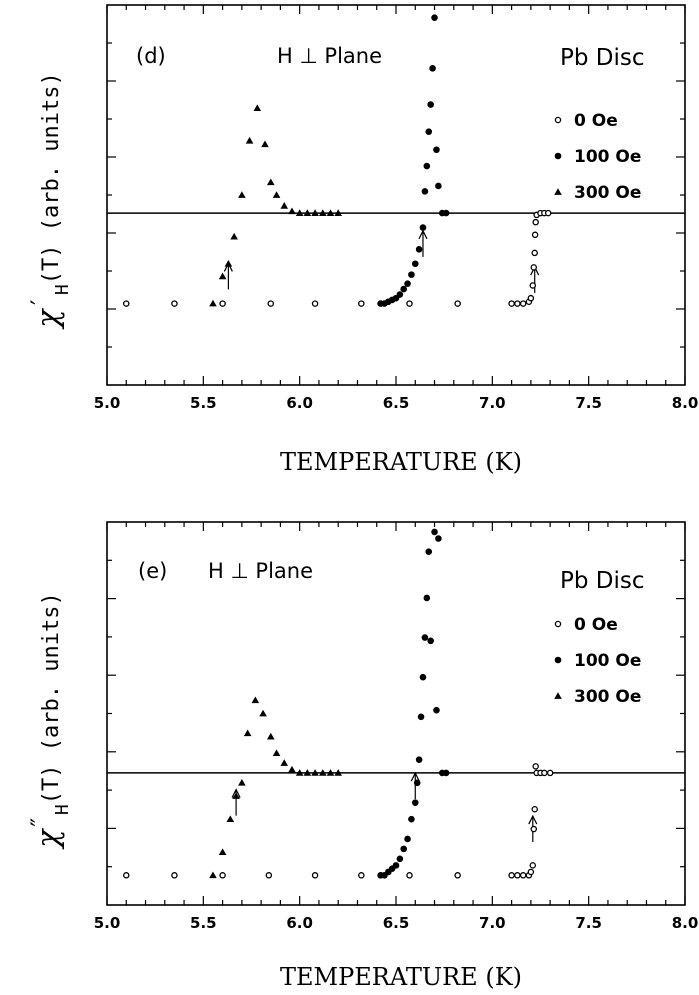 This screenshot has height=995, width=699. I want to click on series-100-oe, so click(413, 160).